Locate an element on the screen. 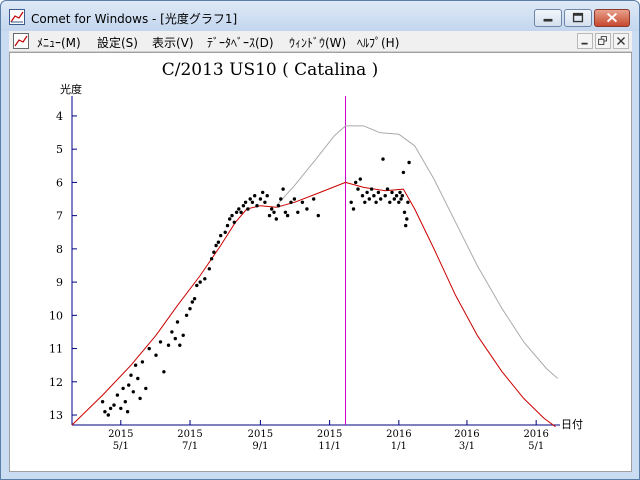 The height and width of the screenshot is (480, 640). app-icon is located at coordinates (17, 17).